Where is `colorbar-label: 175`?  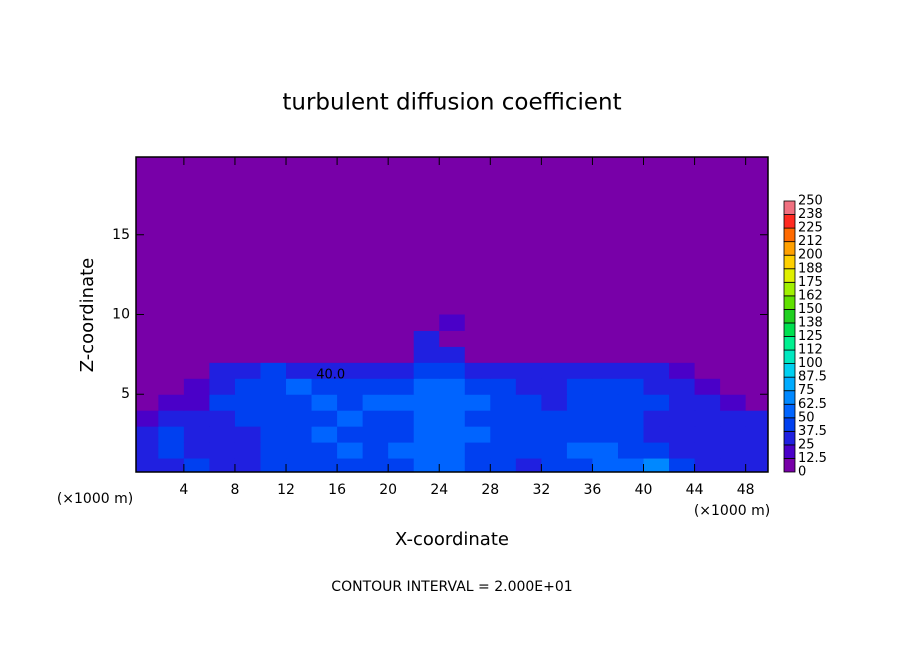
colorbar-label: 175 is located at coordinates (810, 282).